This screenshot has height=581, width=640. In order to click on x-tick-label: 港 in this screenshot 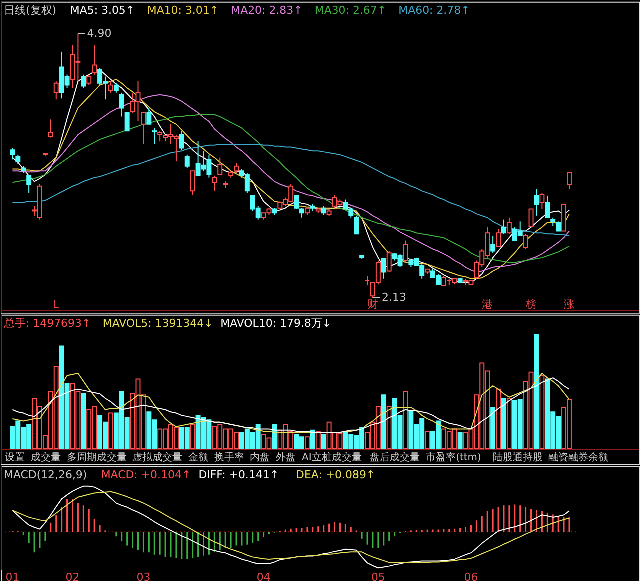, I will do `click(488, 304)`.